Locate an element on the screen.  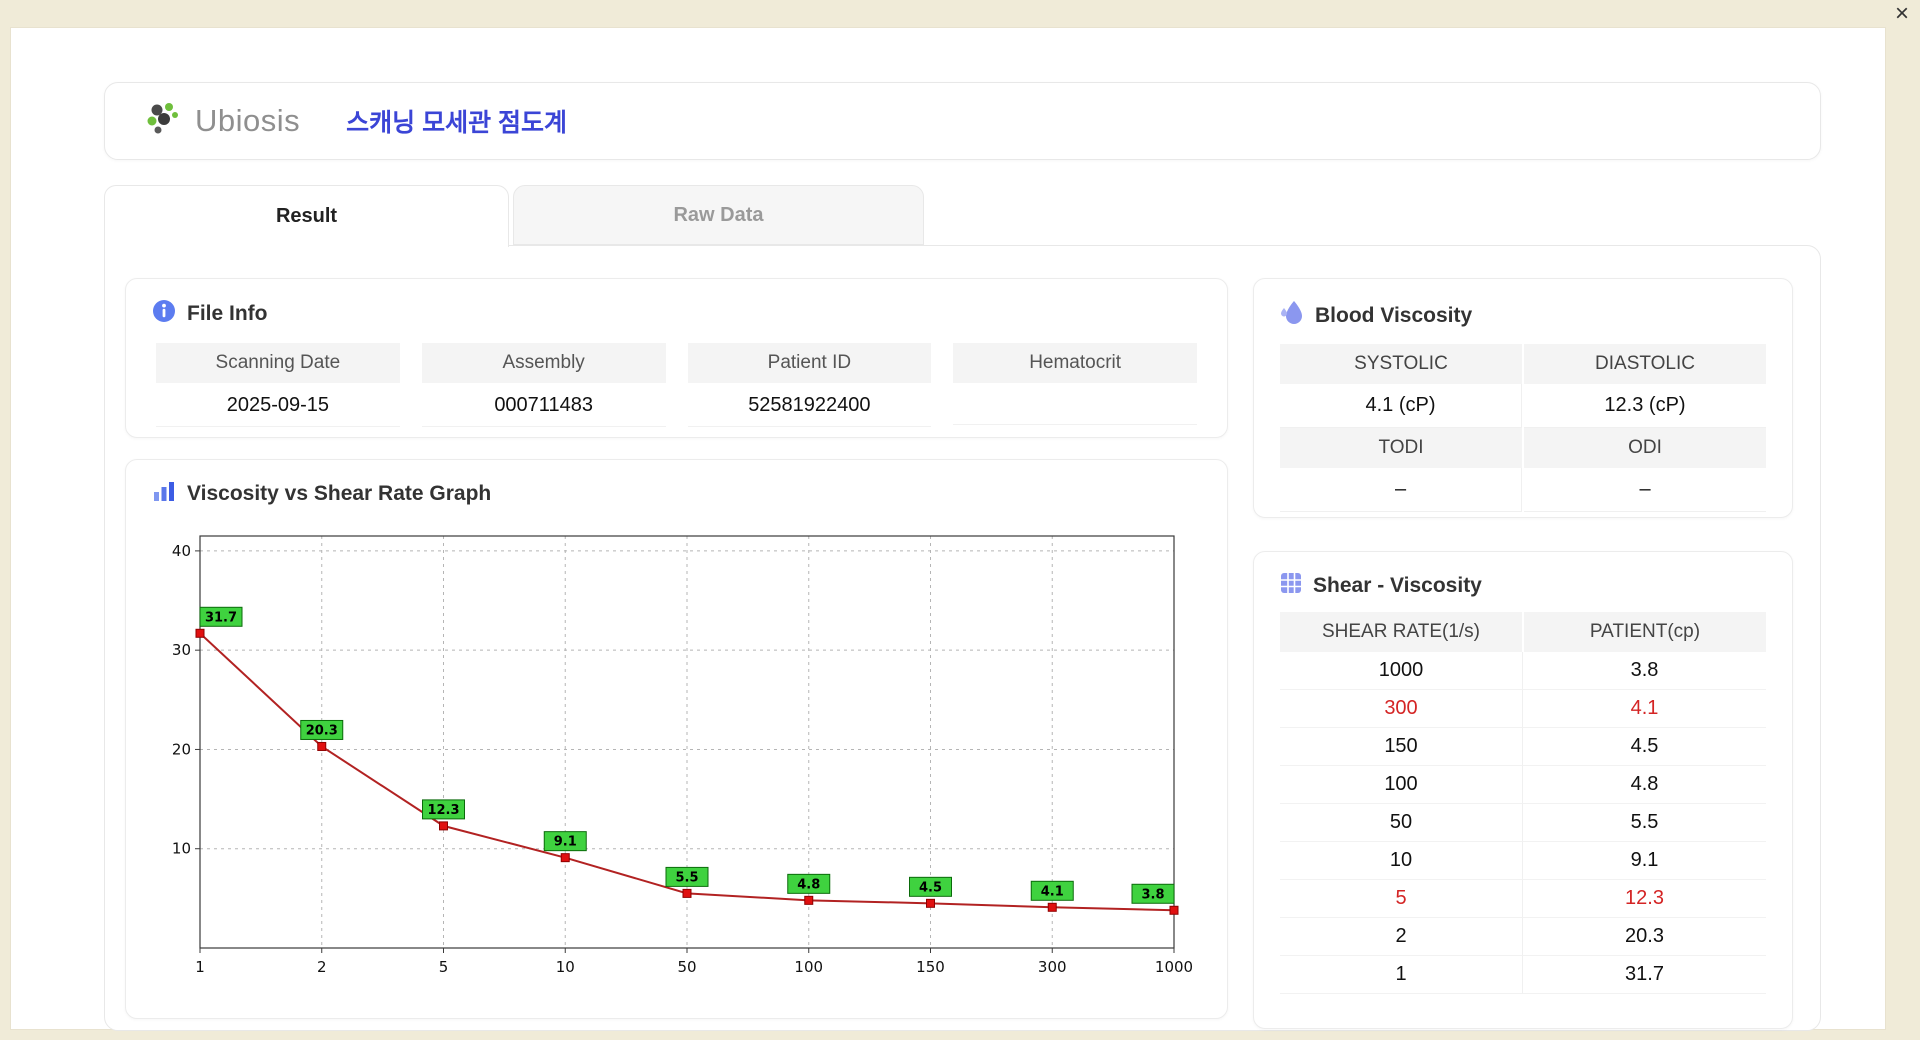
svg-text: 150 is located at coordinates (930, 967).